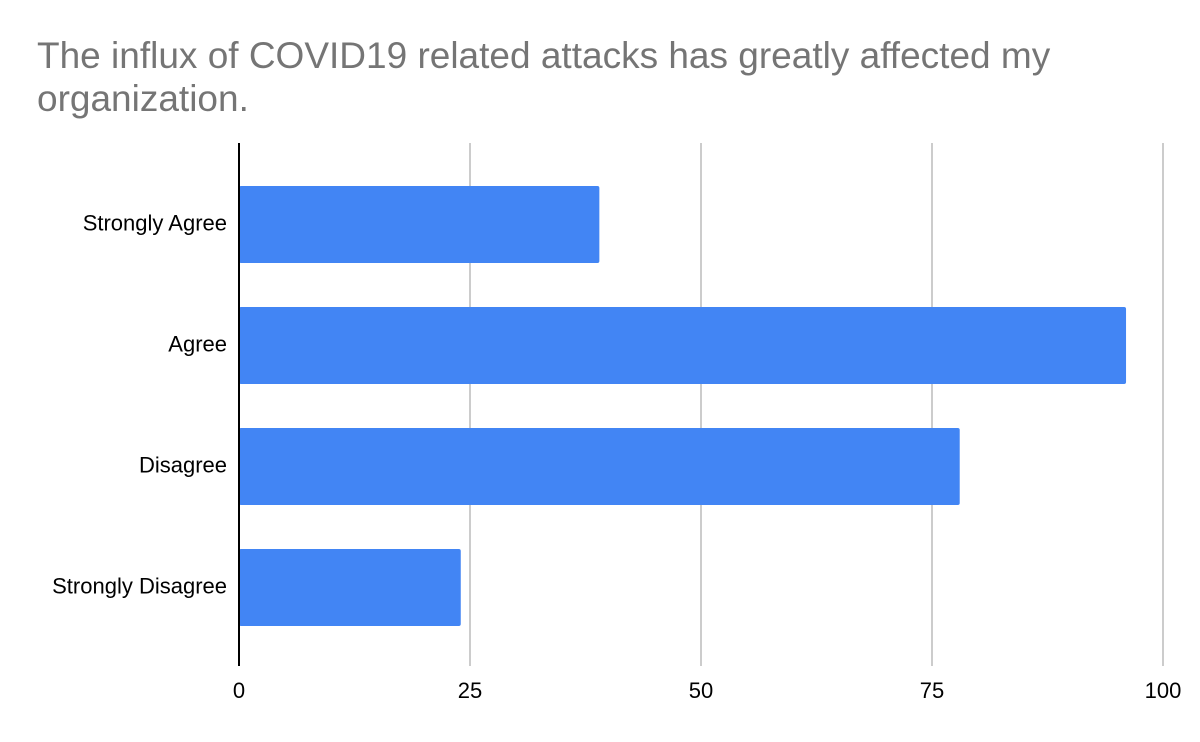 This screenshot has height=742, width=1200. What do you see at coordinates (155, 222) in the screenshot?
I see `category-label: Strongly Agree` at bounding box center [155, 222].